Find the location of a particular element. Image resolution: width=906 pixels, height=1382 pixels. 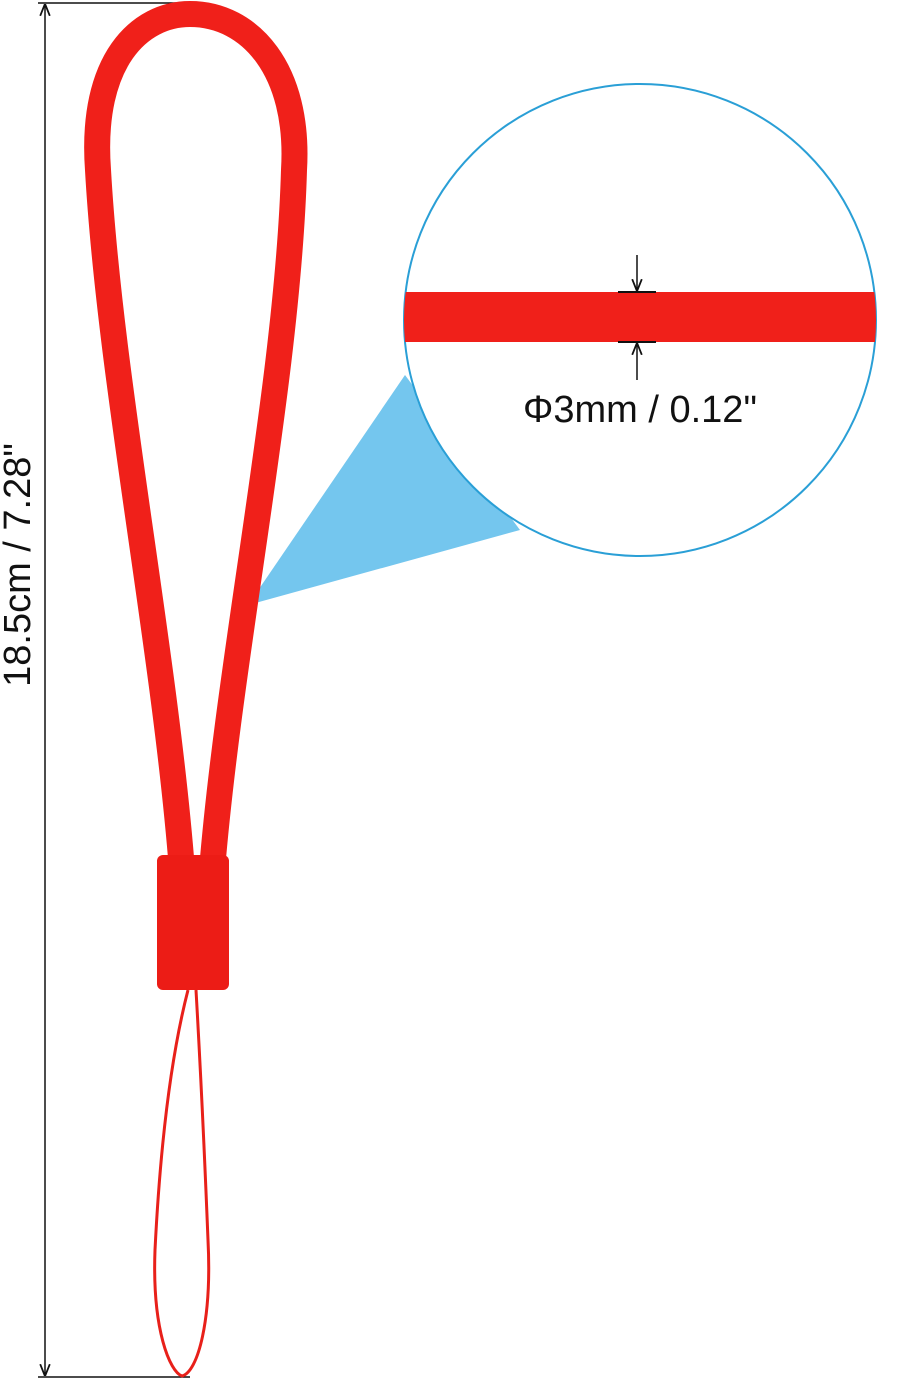

diameter-label: Φ3mm / 0.12" is located at coordinates (640, 410).